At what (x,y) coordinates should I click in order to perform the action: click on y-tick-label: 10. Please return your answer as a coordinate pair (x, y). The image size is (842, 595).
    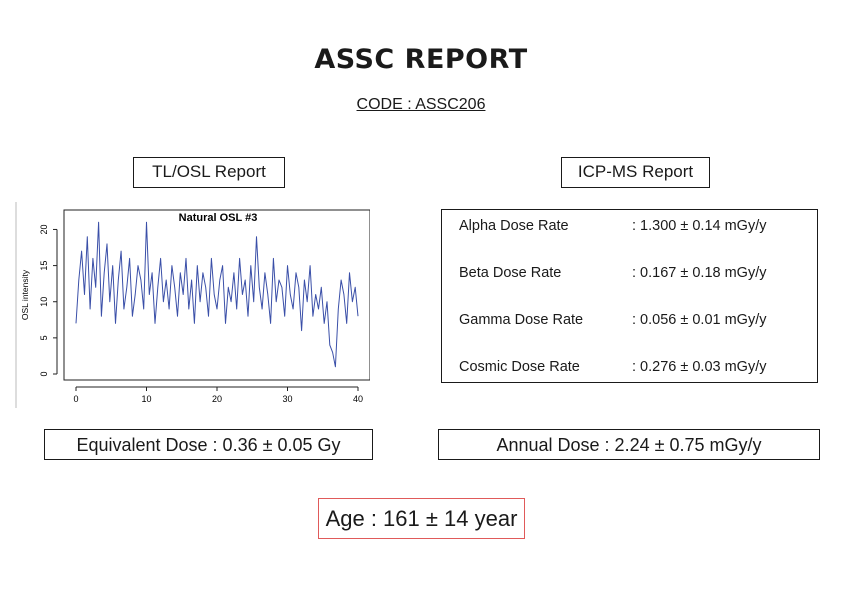
    Looking at the image, I should click on (44, 302).